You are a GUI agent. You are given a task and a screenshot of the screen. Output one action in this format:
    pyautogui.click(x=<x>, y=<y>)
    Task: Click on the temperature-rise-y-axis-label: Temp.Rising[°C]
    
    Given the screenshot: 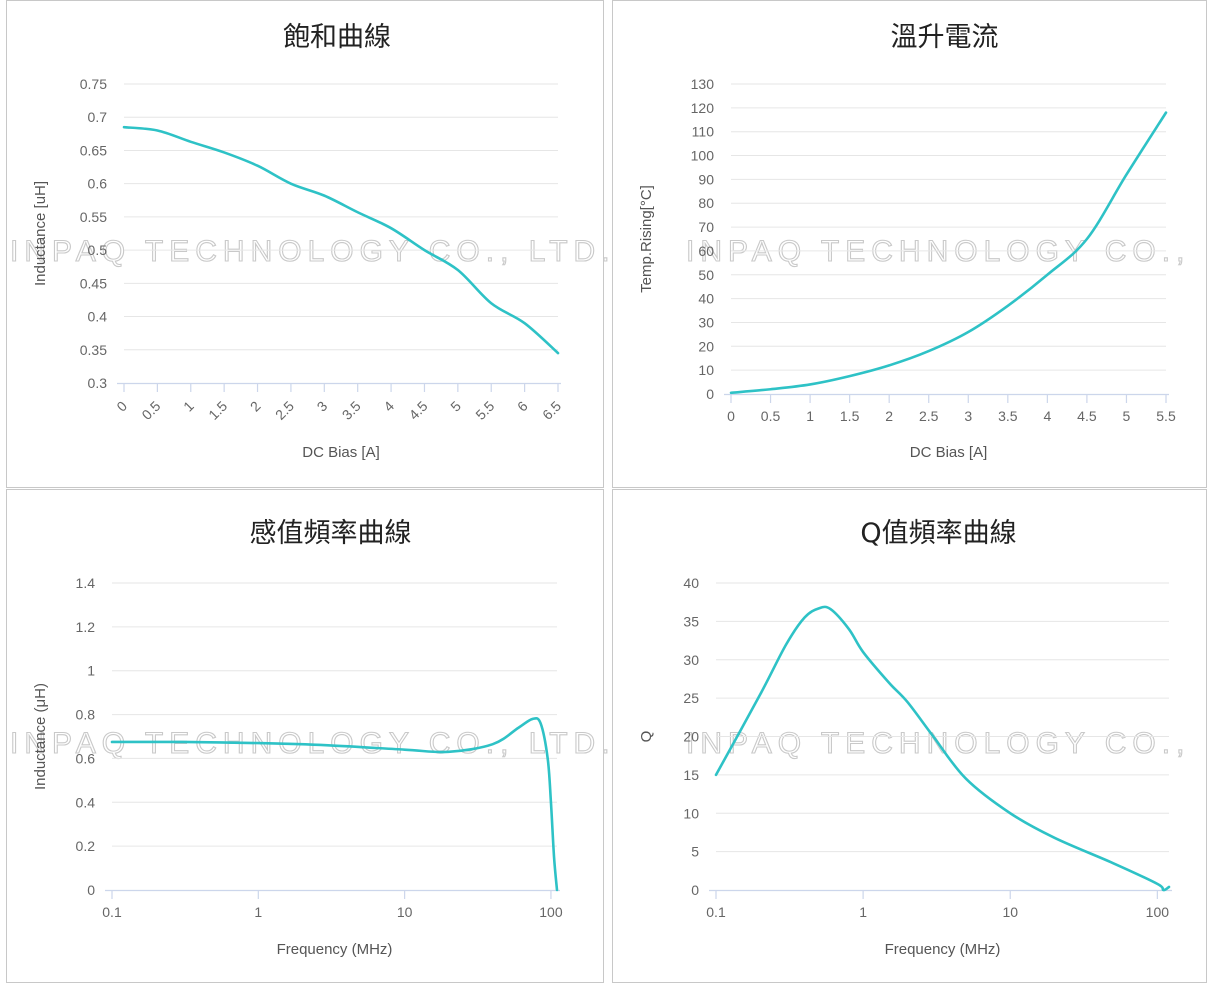 What is the action you would take?
    pyautogui.click(x=646, y=239)
    